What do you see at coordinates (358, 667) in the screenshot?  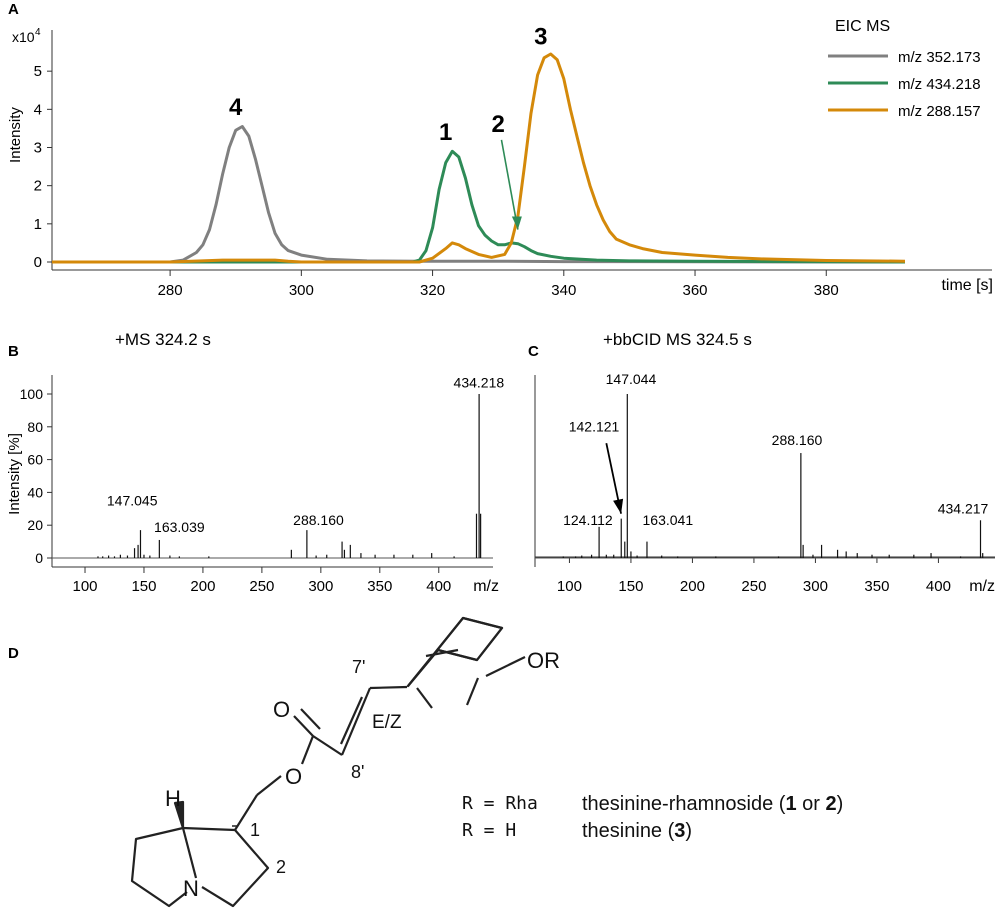 I see `label-c7: 7'` at bounding box center [358, 667].